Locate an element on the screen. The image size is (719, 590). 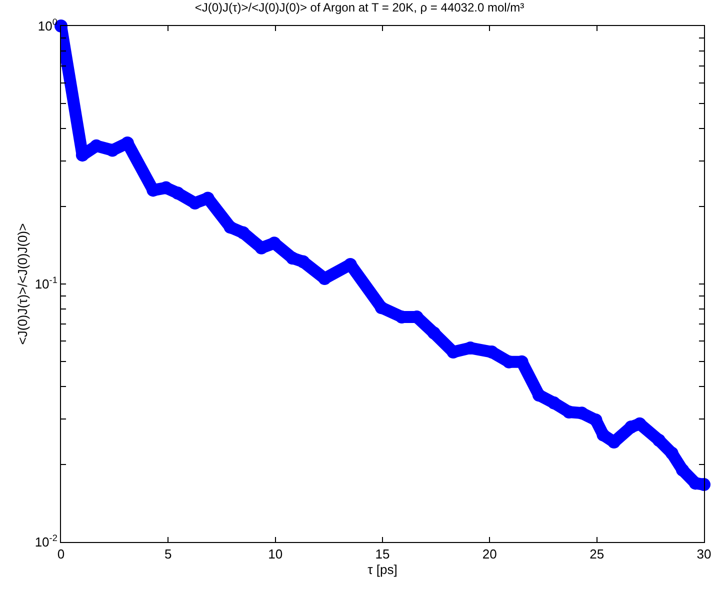
x-tick-label: 0 is located at coordinates (61, 554).